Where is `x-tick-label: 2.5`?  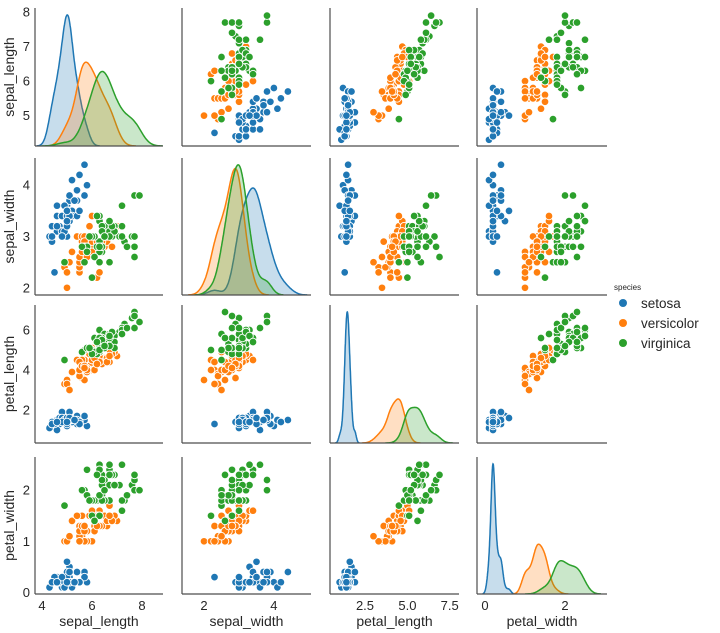 x-tick-label: 2.5 is located at coordinates (365, 605).